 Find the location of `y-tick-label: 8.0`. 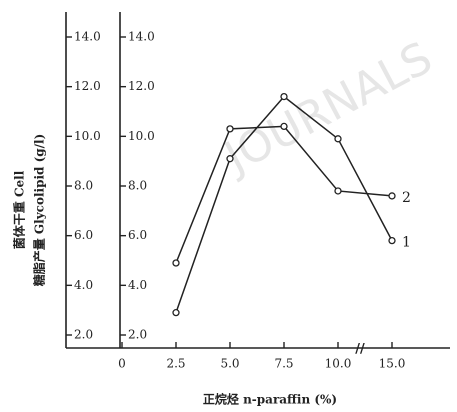

y-tick-label: 8.0 is located at coordinates (83, 186).